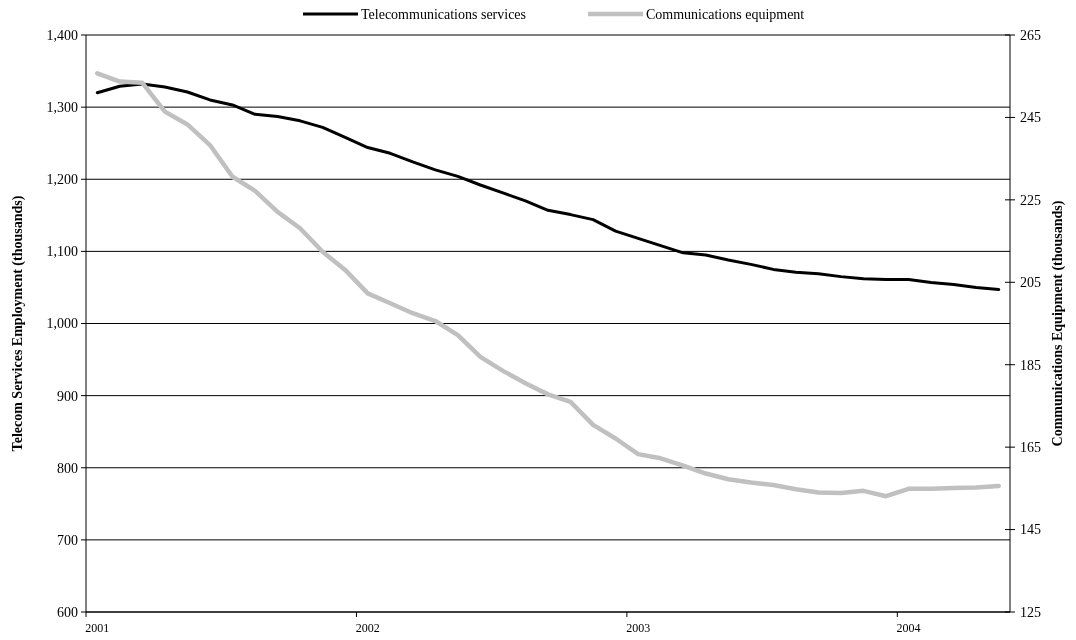 This screenshot has height=640, width=1076. I want to click on x-tick-label: 2004, so click(908, 628).